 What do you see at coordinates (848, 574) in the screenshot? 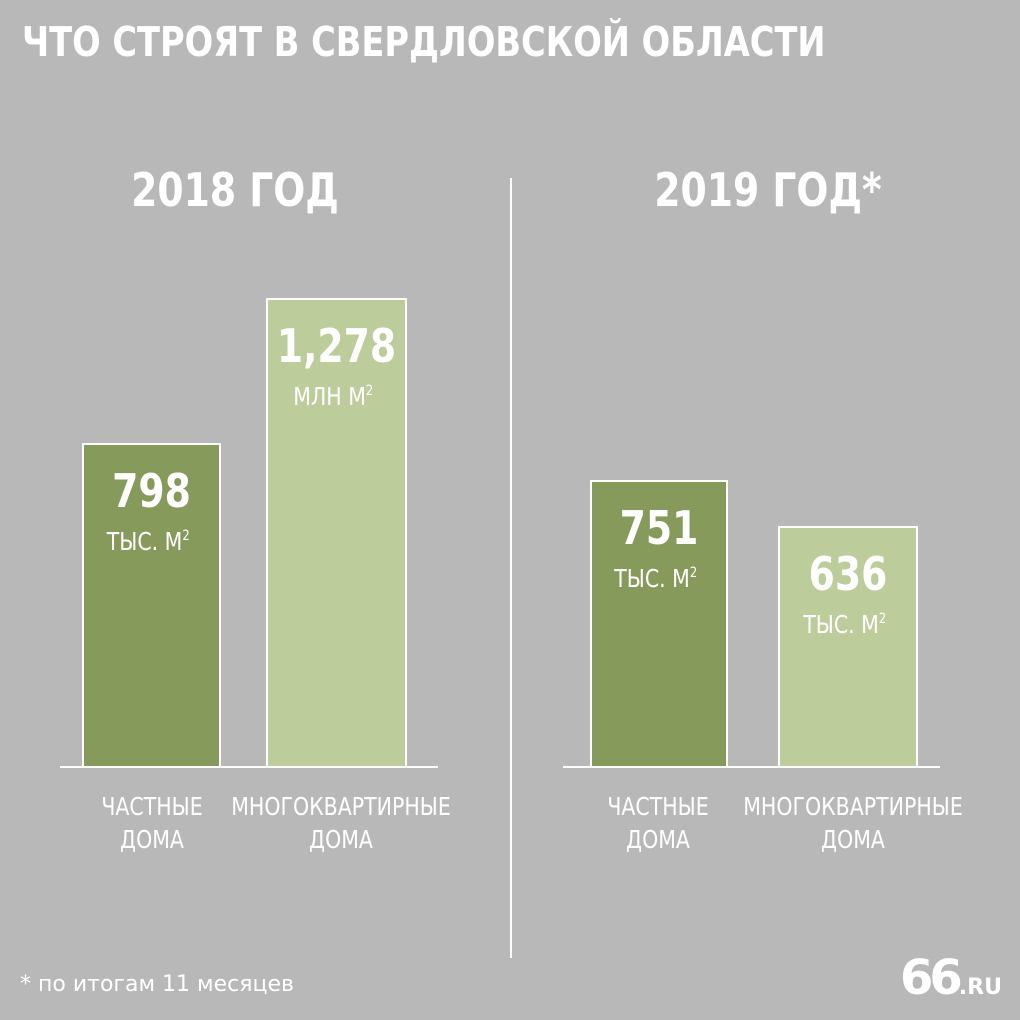
I see `bar-value-label: 636` at bounding box center [848, 574].